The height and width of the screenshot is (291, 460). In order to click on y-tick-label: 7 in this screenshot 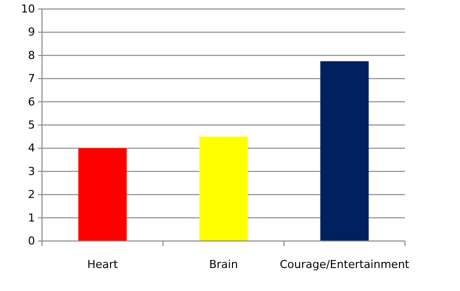, I will do `click(31, 79)`.